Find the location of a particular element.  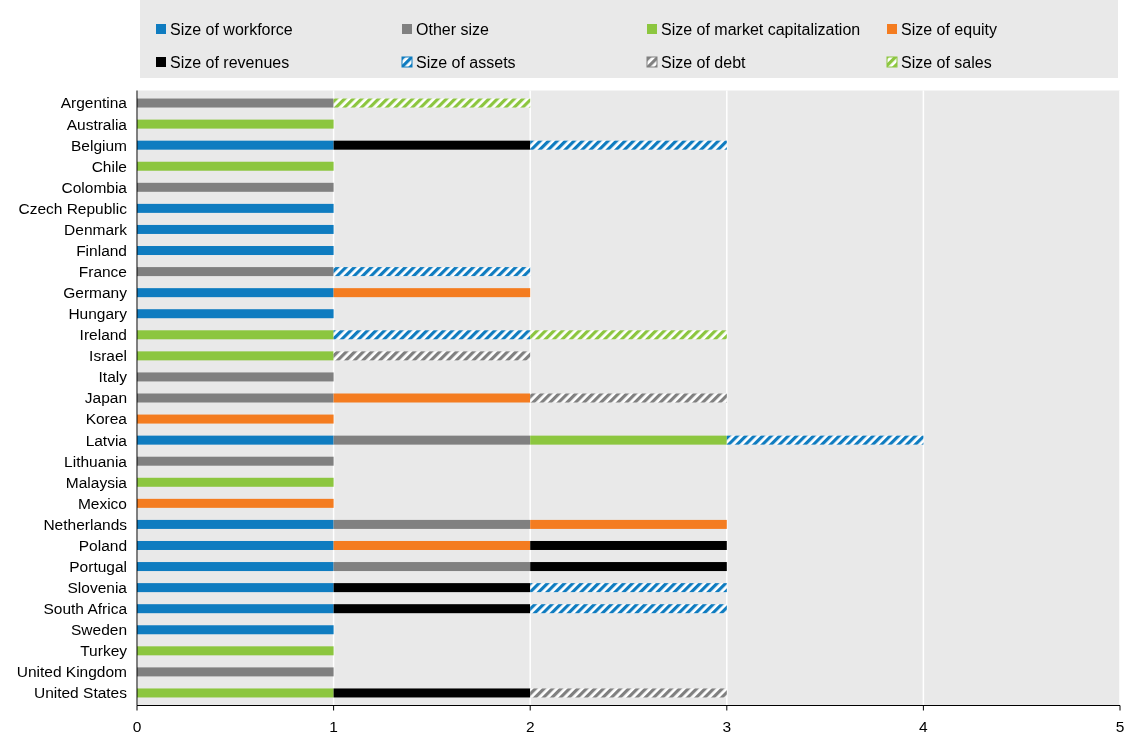

y-tick-label: Japan is located at coordinates (105, 398).